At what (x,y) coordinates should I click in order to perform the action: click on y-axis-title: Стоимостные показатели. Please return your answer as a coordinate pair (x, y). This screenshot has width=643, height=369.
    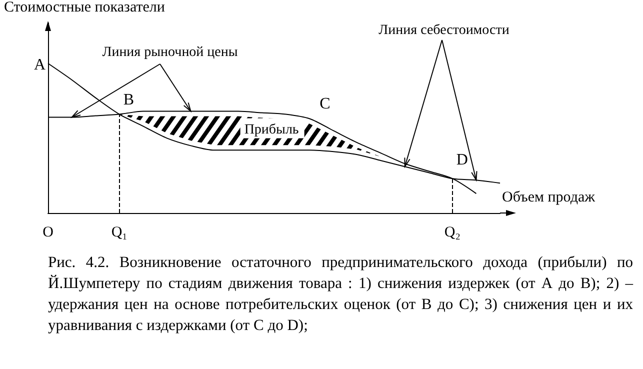
    Looking at the image, I should click on (84, 8).